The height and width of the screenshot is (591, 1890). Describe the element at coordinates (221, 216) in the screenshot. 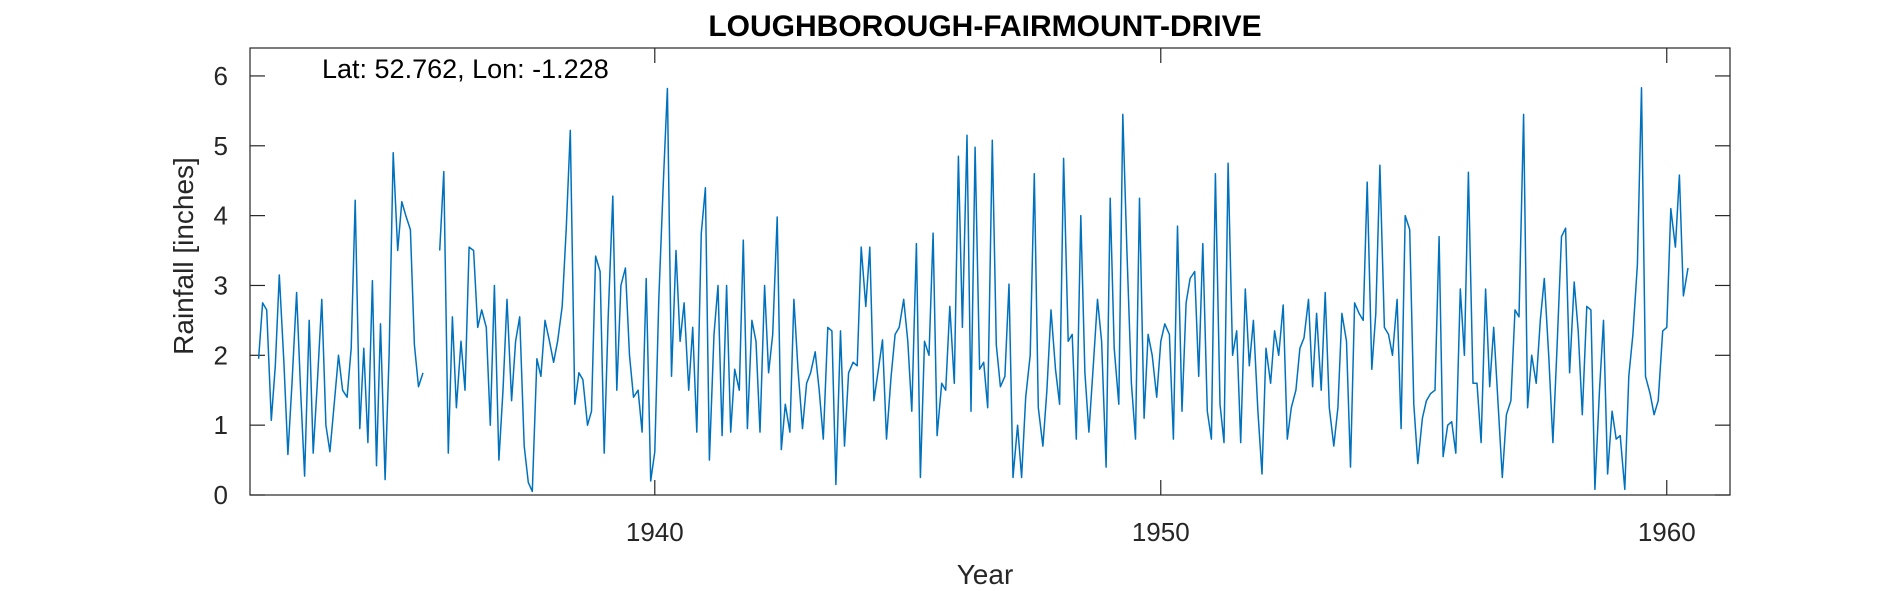

I see `y-tick-label: 4` at that location.